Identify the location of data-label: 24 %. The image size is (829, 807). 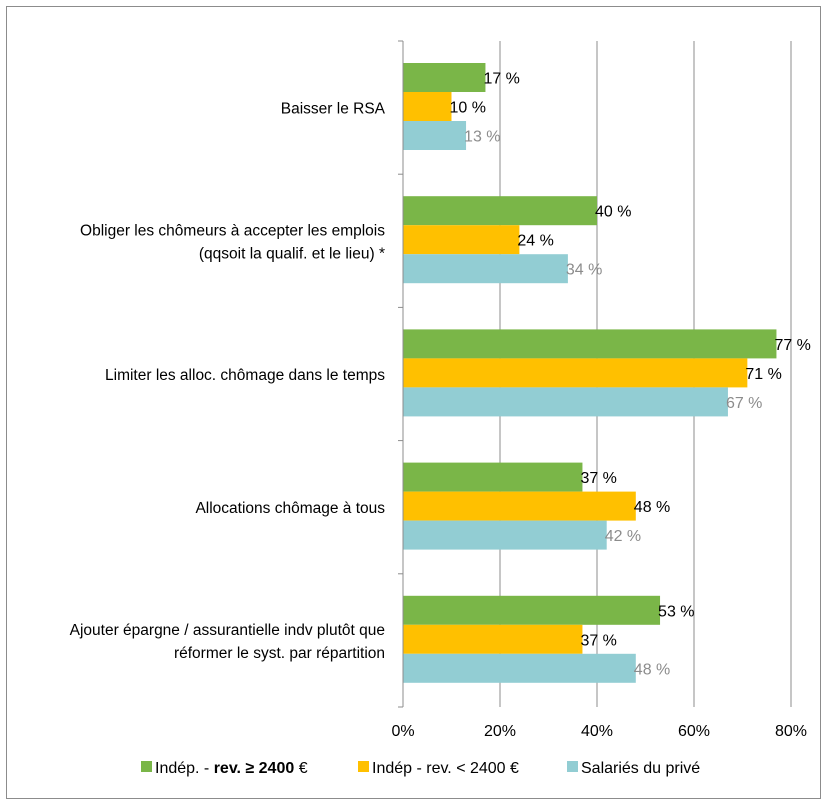
(535, 241).